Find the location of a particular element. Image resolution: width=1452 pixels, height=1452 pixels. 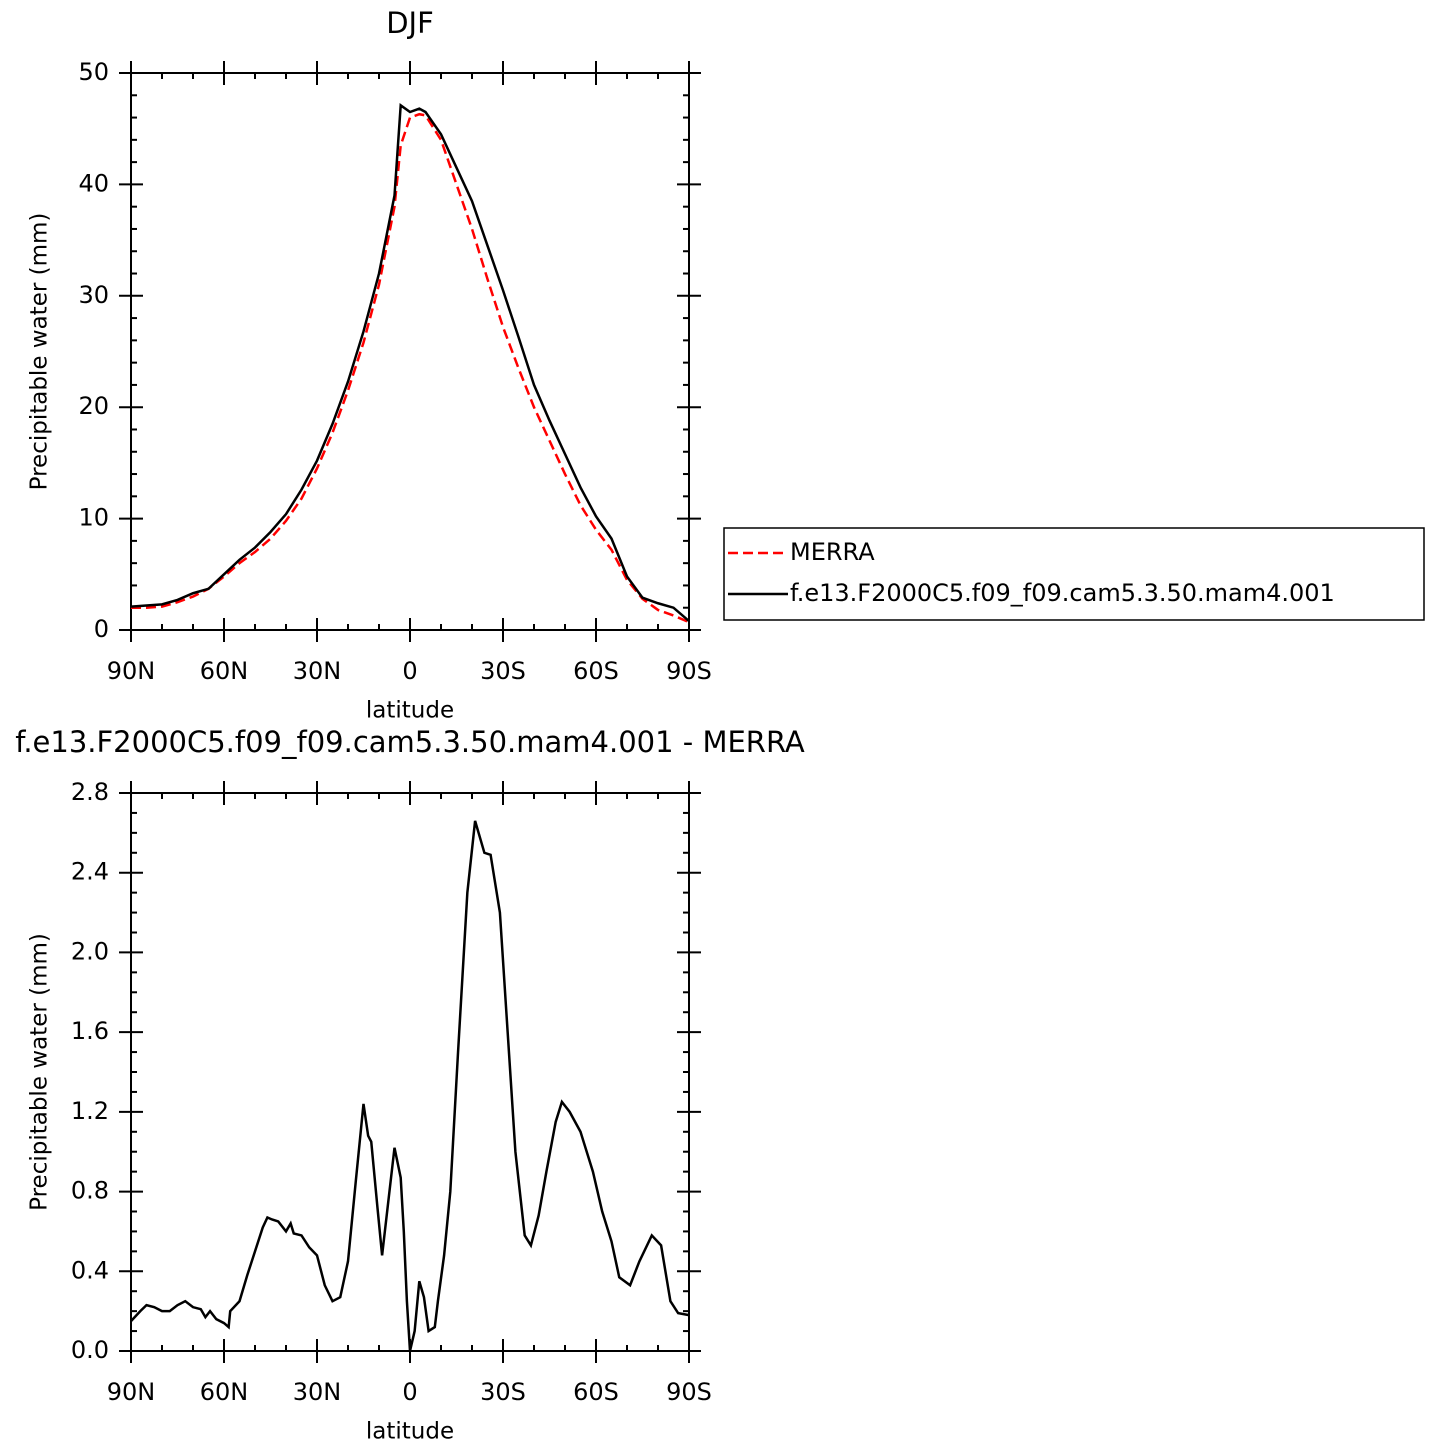

legend-label: f.e13.F2000C5.f09_f09.cam5.3.50.mam4.001 is located at coordinates (1062, 593).